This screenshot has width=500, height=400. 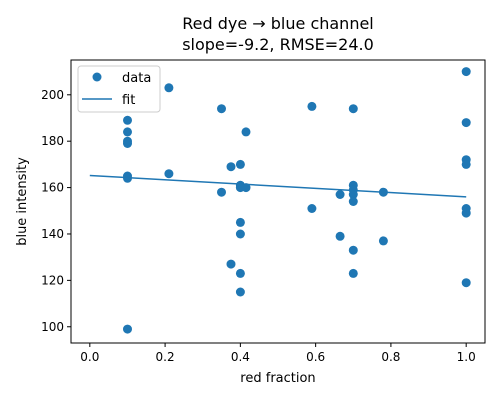 I want to click on legend: data fit, so click(x=119, y=89).